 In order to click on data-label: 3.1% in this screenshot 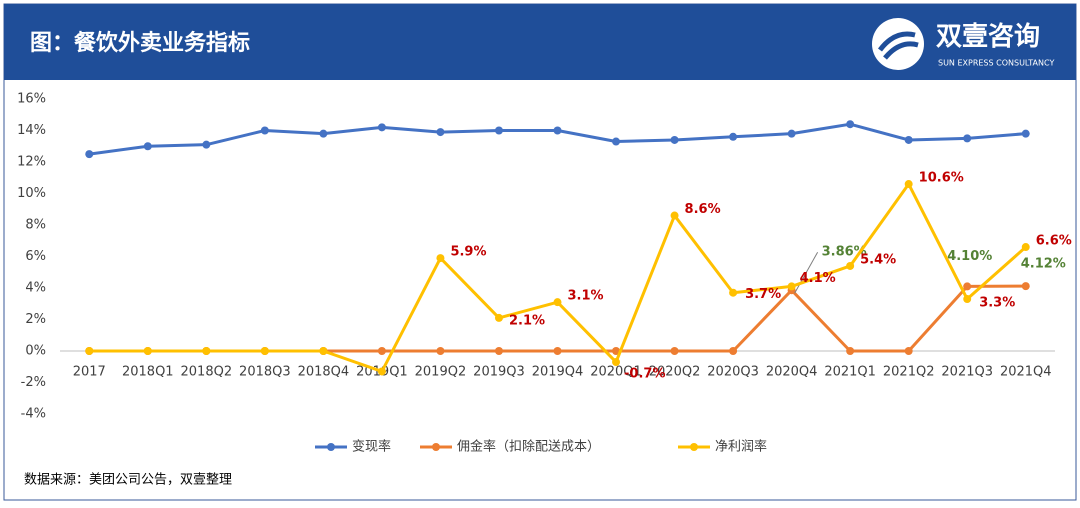, I will do `click(586, 296)`.